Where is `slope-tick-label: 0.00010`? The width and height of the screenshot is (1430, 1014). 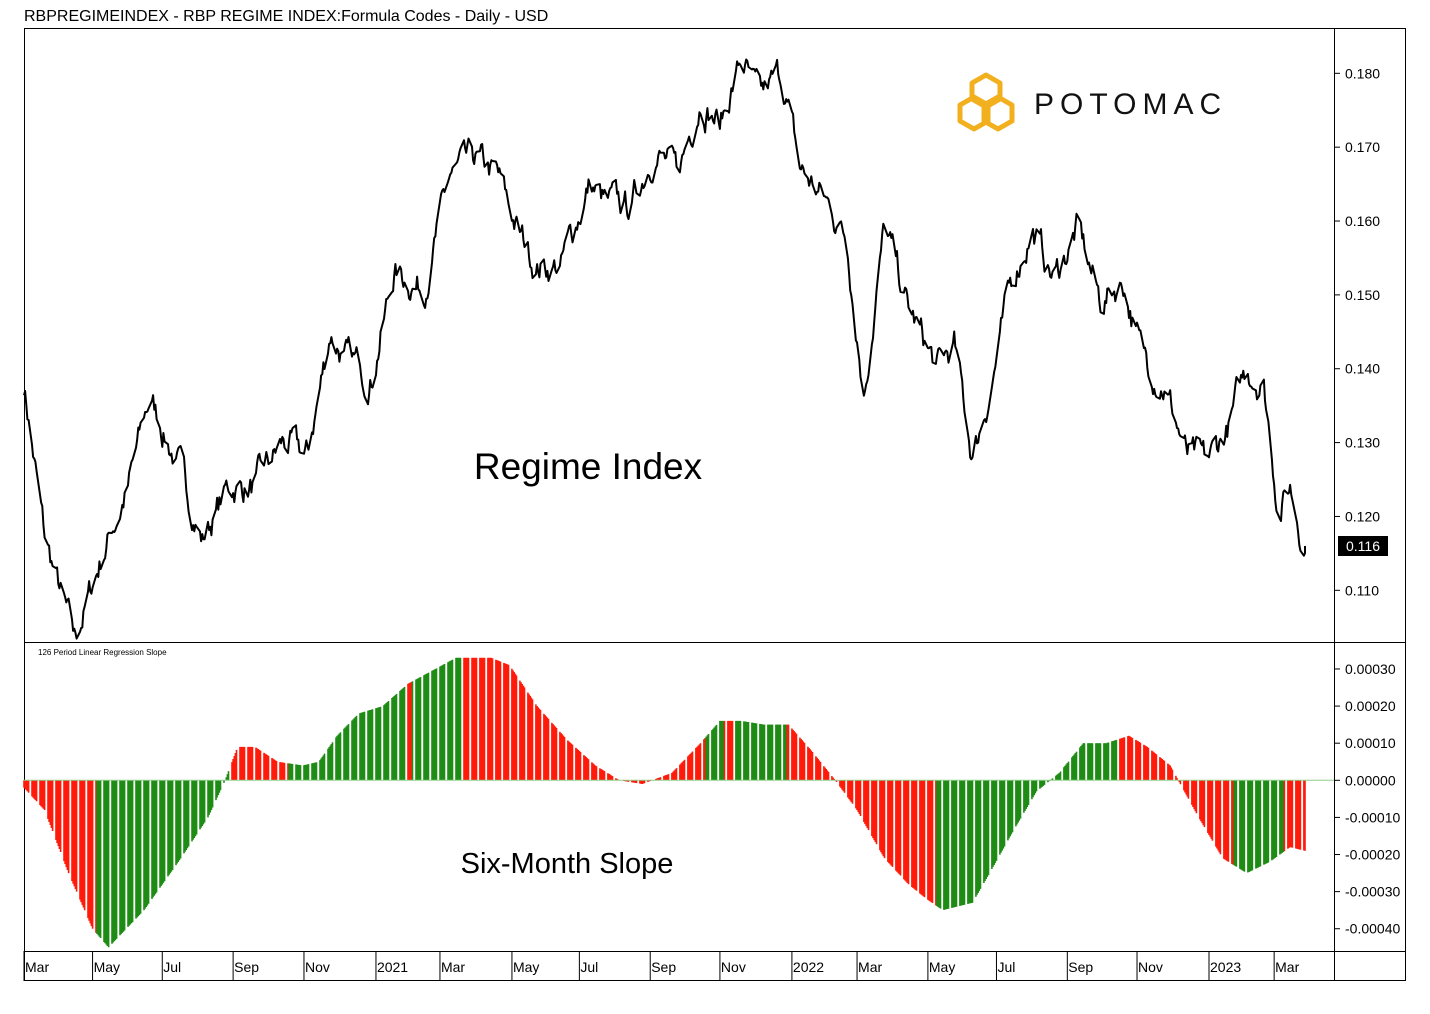
slope-tick-label: 0.00010 is located at coordinates (1370, 743).